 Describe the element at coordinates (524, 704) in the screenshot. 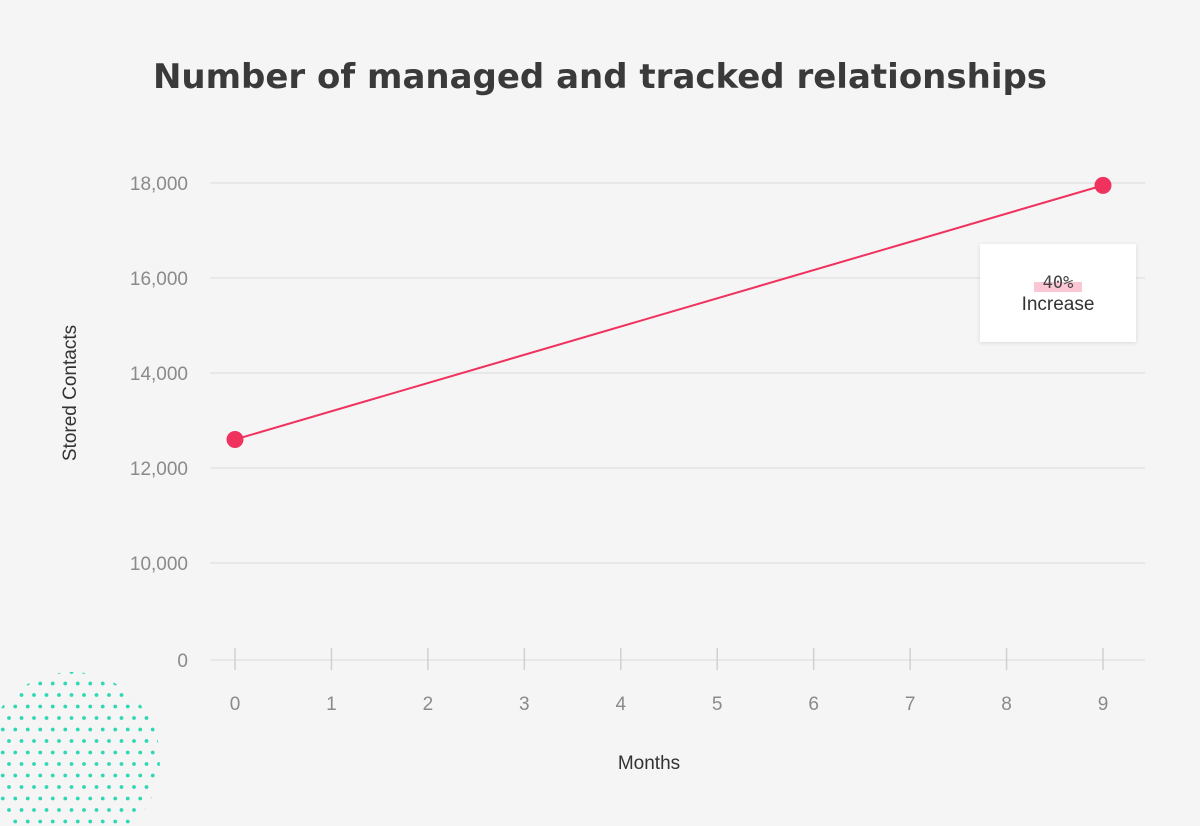

I see `x-tick-label: 3` at that location.